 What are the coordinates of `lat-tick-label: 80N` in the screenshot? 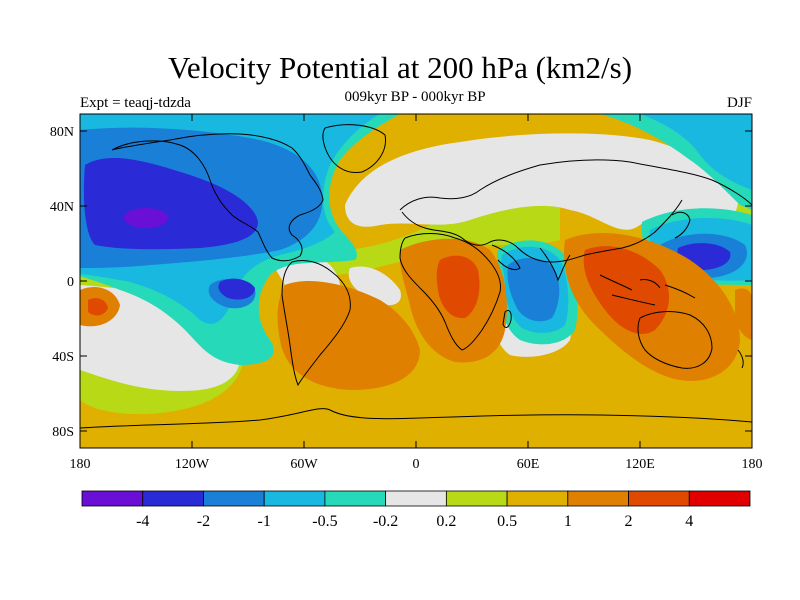 It's located at (62, 132).